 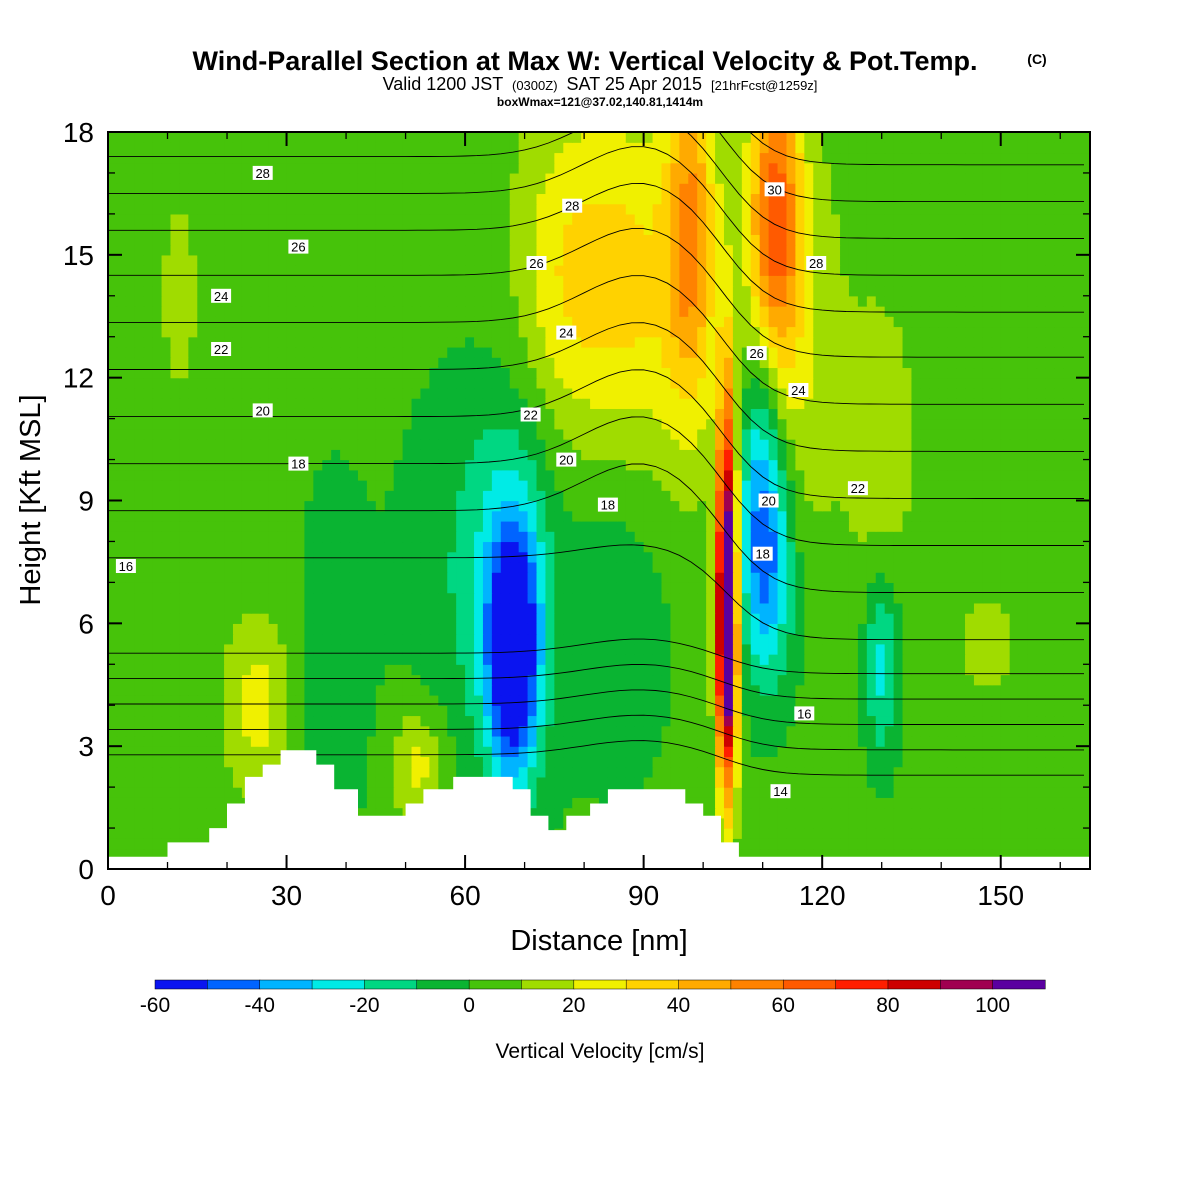 I want to click on y-axis-label: Height [Kft MSL], so click(x=31, y=499).